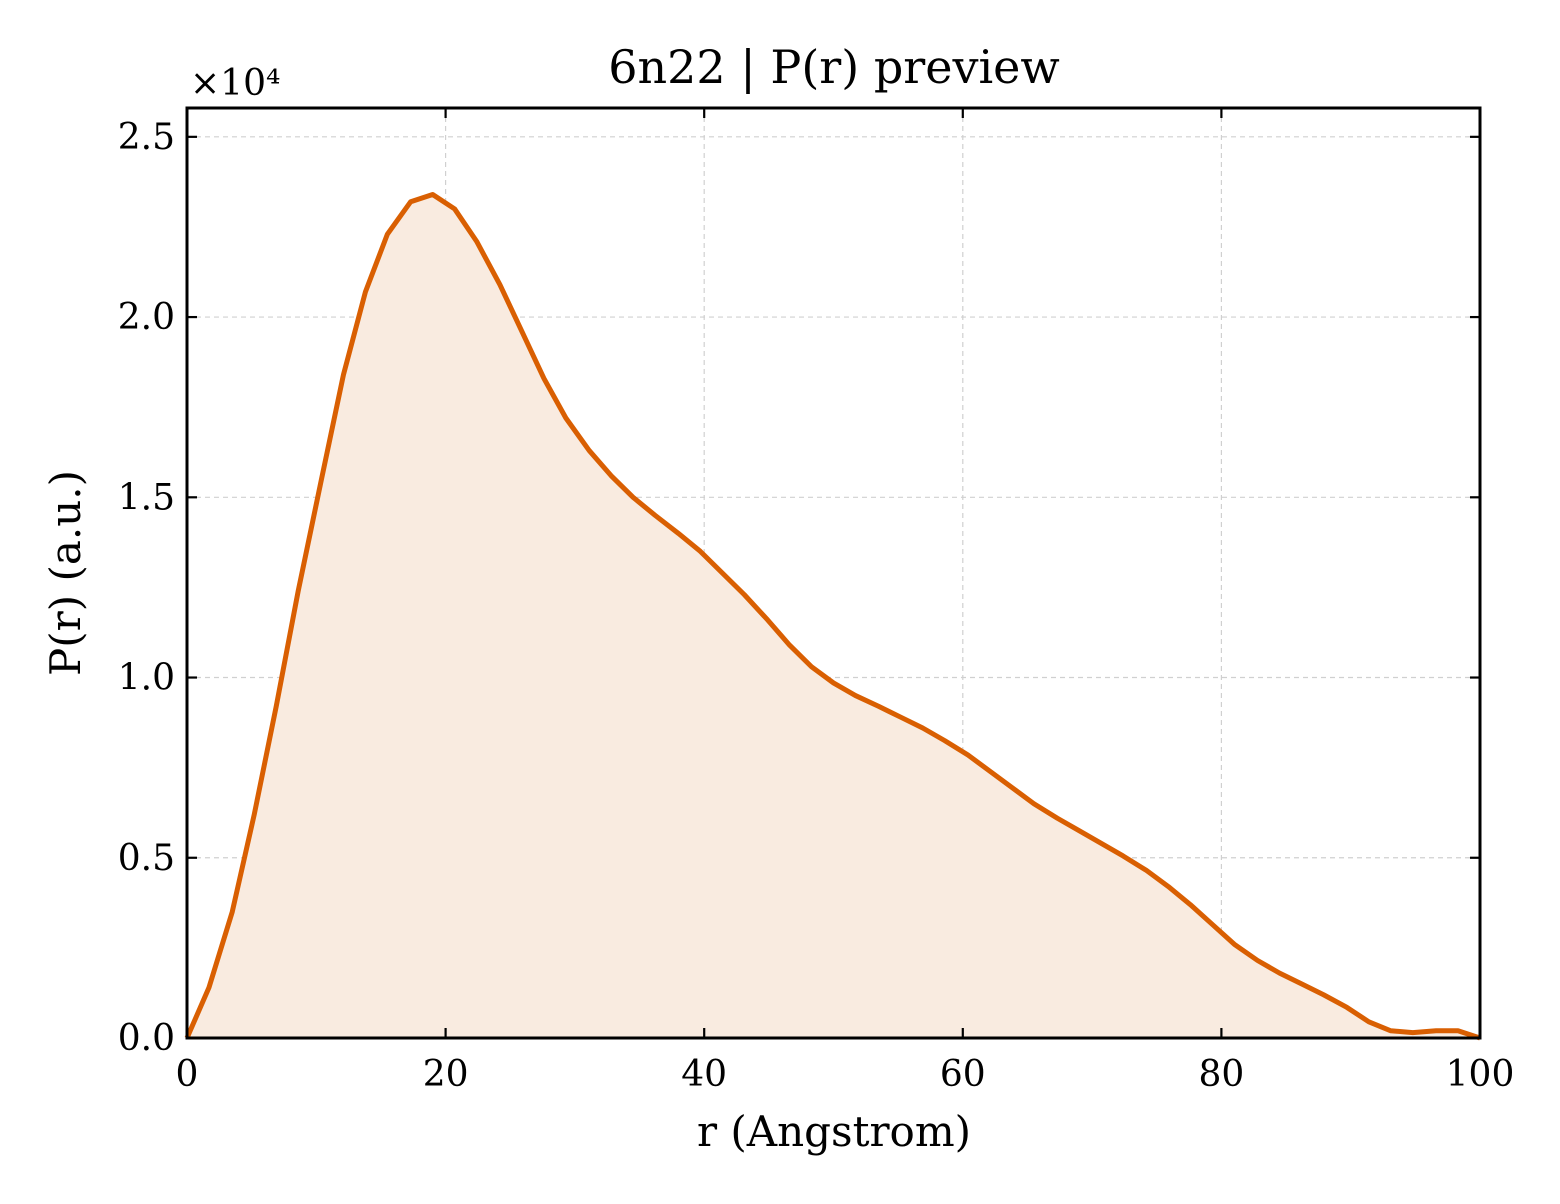 Image resolution: width=1560 pixels, height=1204 pixels. What do you see at coordinates (235, 83) in the screenshot?
I see `y-axis-multiplier: ×10⁴` at bounding box center [235, 83].